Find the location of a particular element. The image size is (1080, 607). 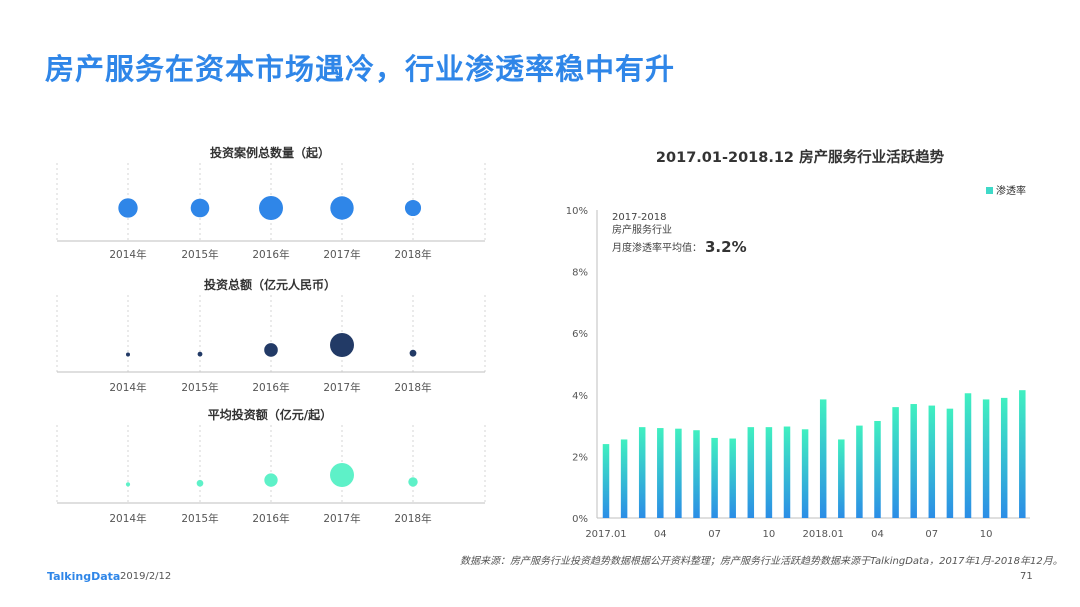

investment-amount-panel: 投资总额（亿元人民币） 2014年 2015年 2016年 2017年 2018年 is located at coordinates (271, 335).